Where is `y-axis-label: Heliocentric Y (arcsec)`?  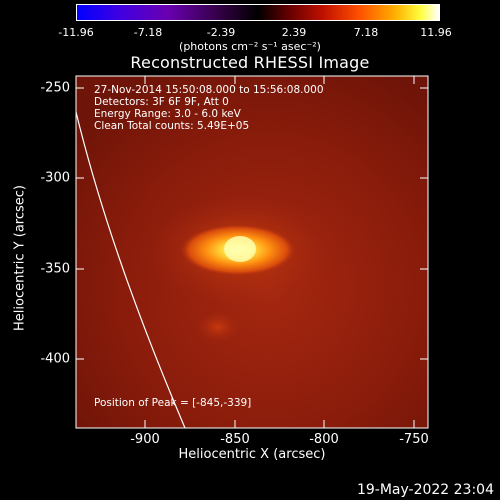 y-axis-label: Heliocentric Y (arcsec) is located at coordinates (20, 258).